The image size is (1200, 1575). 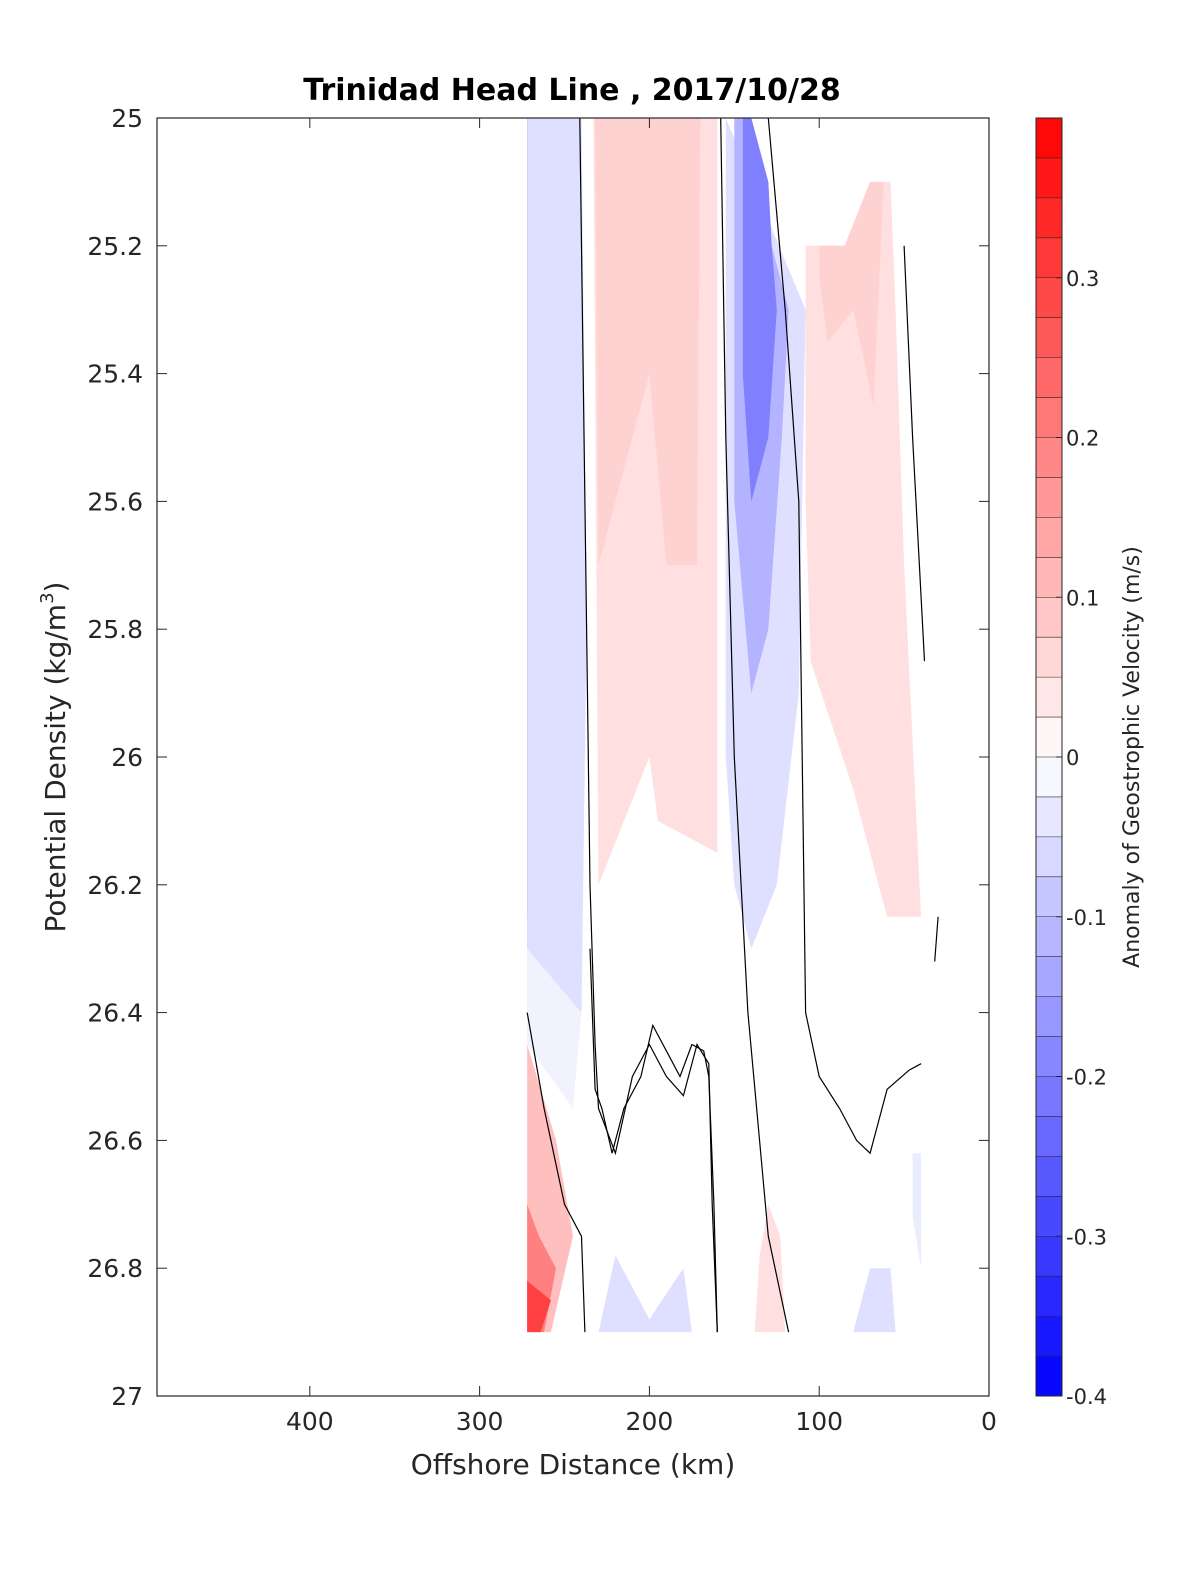 I want to click on y-tick-label: 26.6, so click(x=115, y=1140).